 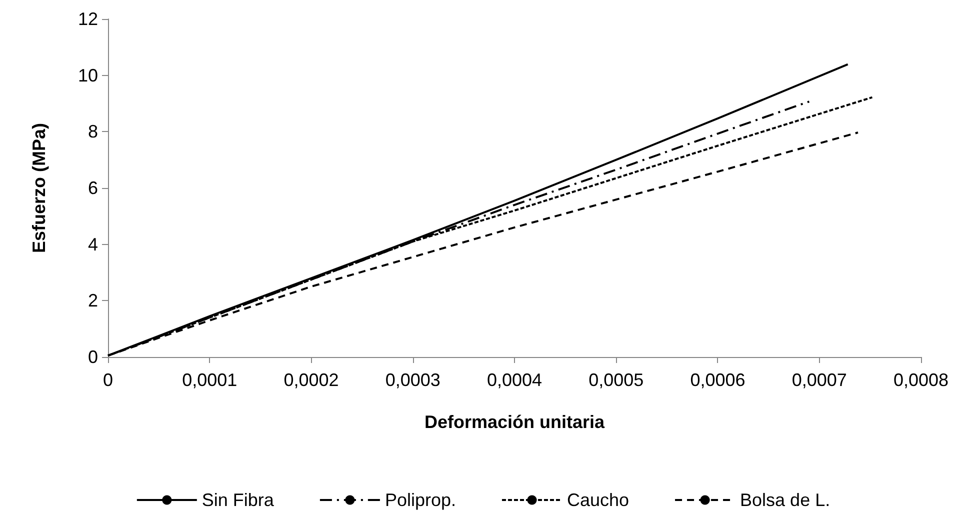 I want to click on legend-label: Sin Fibra, so click(x=238, y=500).